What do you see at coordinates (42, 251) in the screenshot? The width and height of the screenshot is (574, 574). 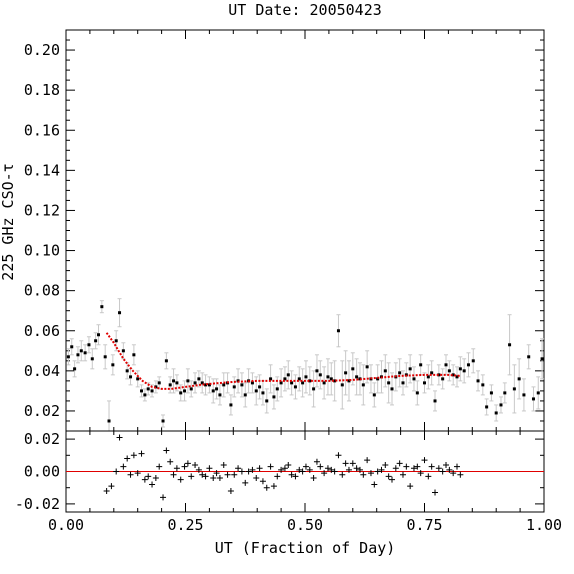 I see `y-tick-label: 0.10` at bounding box center [42, 251].